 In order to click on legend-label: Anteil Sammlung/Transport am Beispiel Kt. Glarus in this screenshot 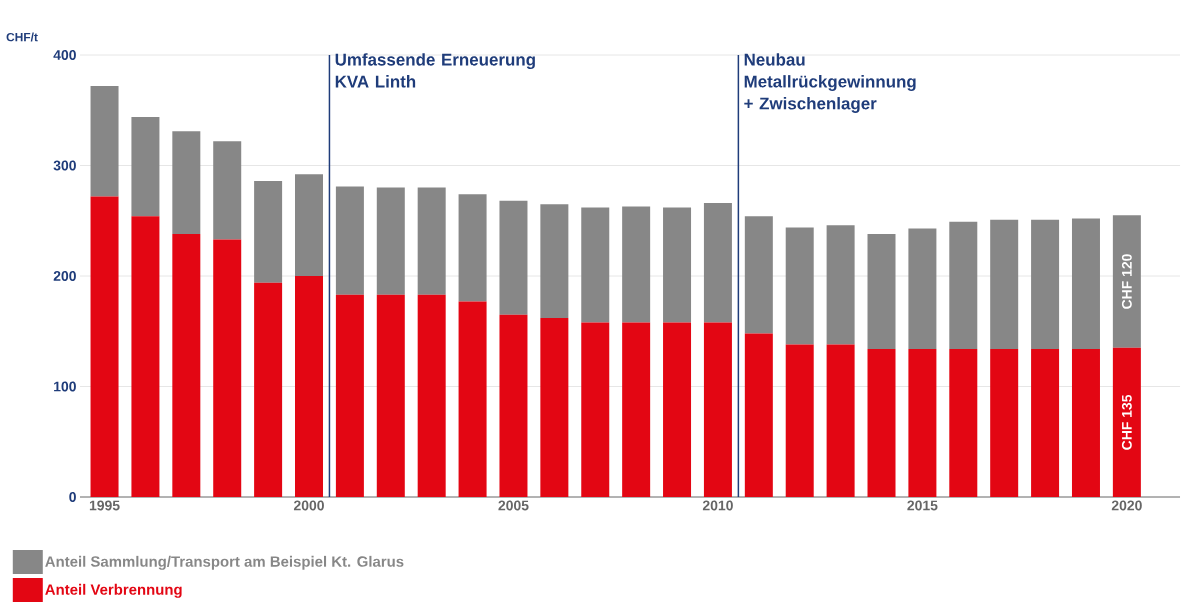, I will do `click(224, 562)`.